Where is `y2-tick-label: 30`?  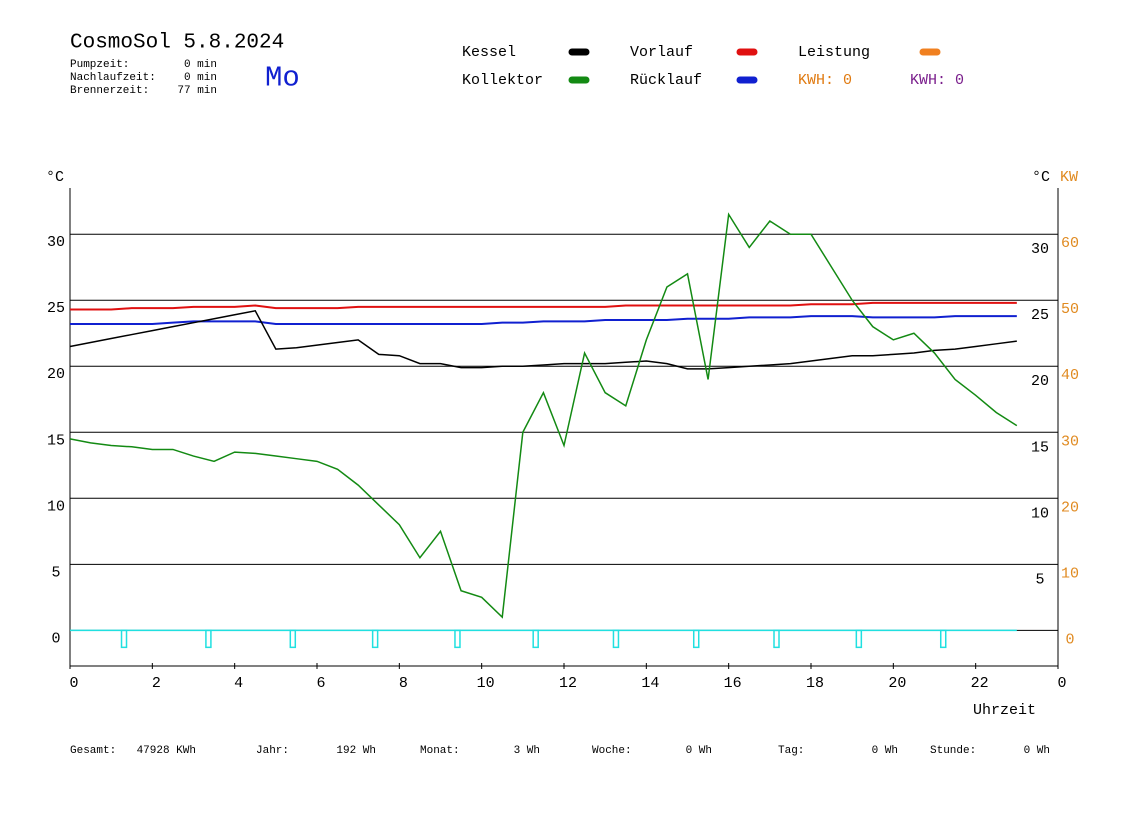
y2-tick-label: 30 is located at coordinates (1070, 441).